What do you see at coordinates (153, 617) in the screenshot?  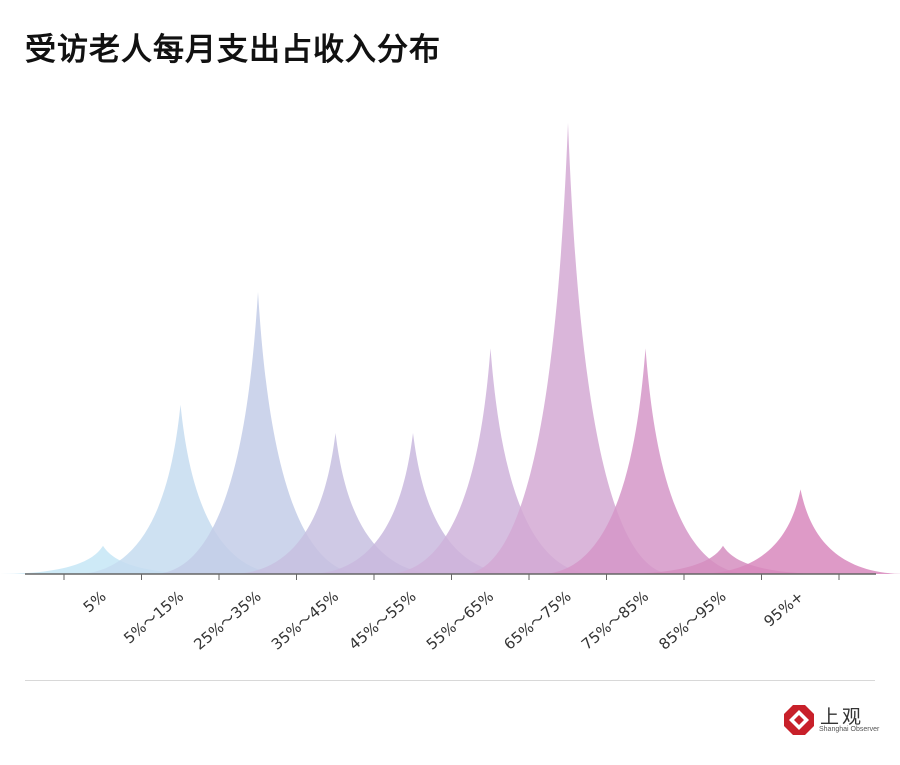 I see `x-tick-label: 5%～15%` at bounding box center [153, 617].